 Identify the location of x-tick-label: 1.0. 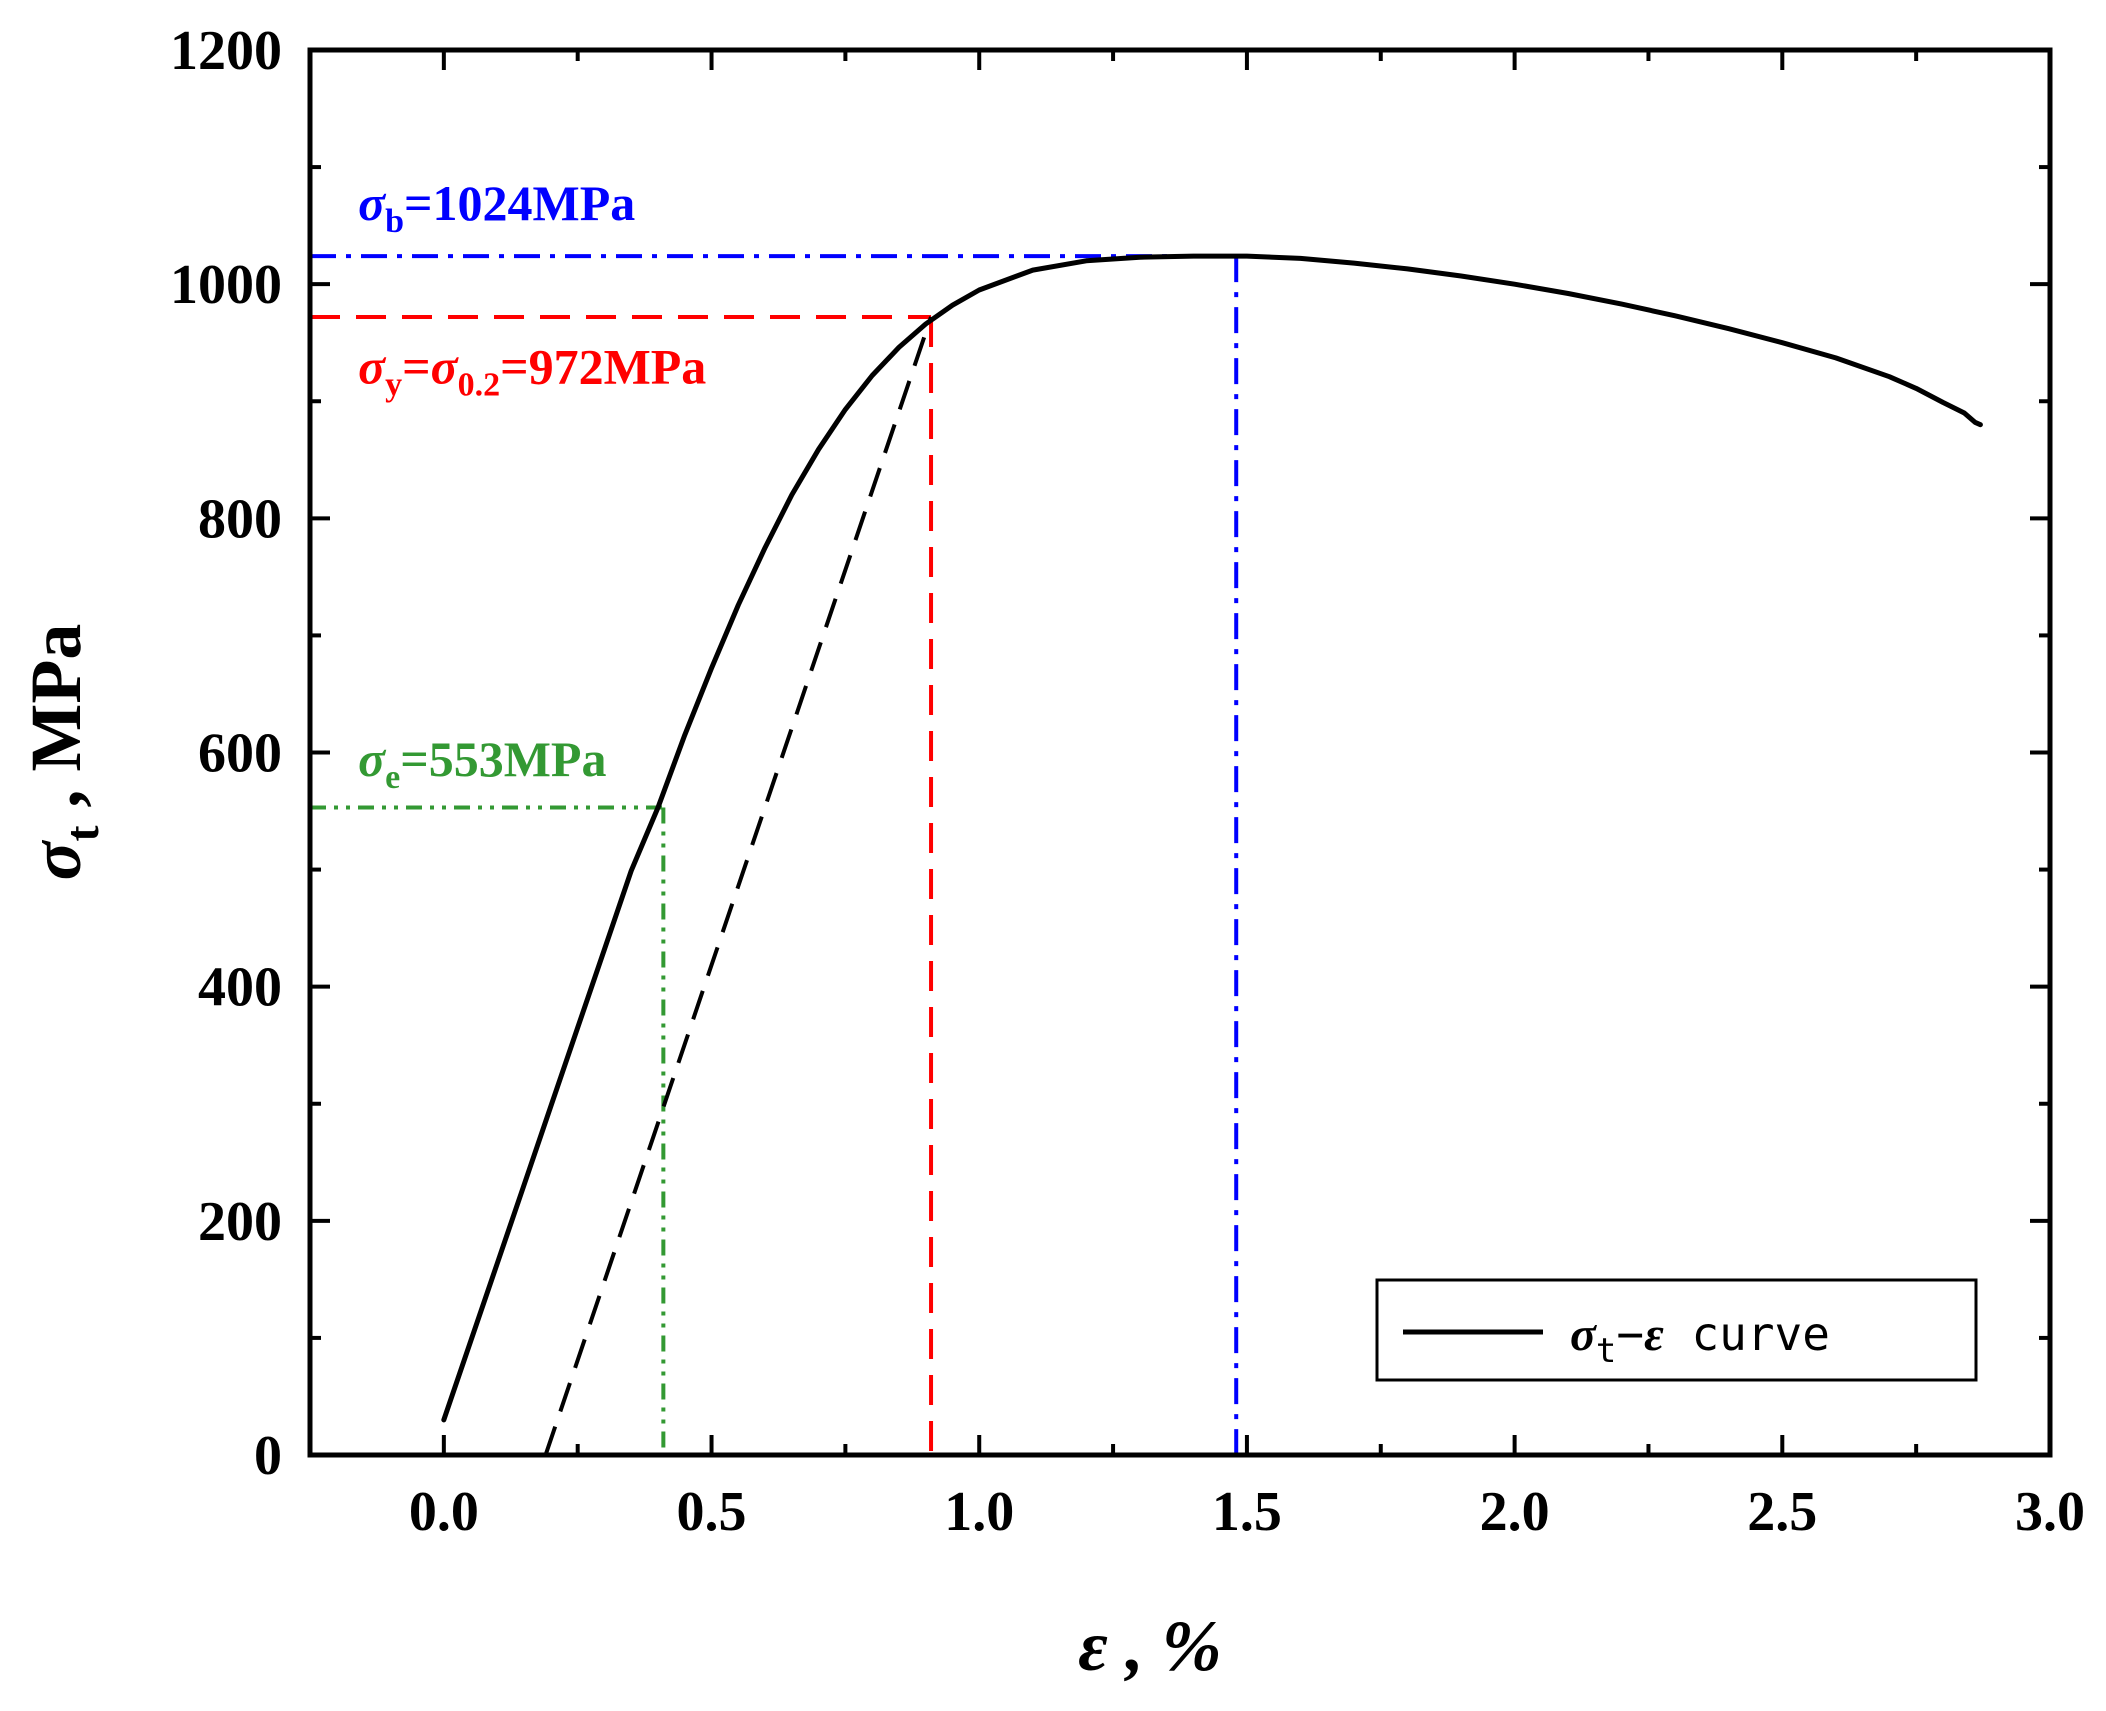
(979, 1512).